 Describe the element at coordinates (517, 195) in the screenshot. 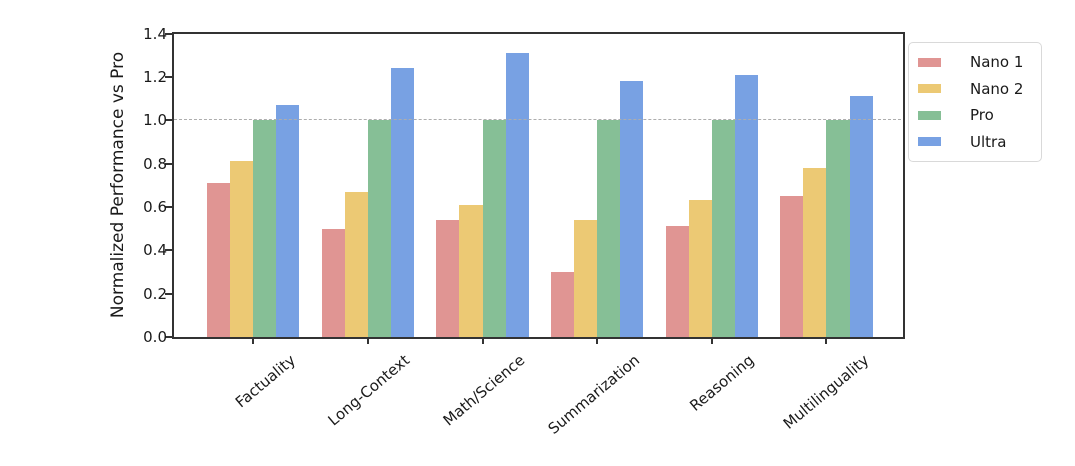

I see `bar-ultra-math-science` at that location.